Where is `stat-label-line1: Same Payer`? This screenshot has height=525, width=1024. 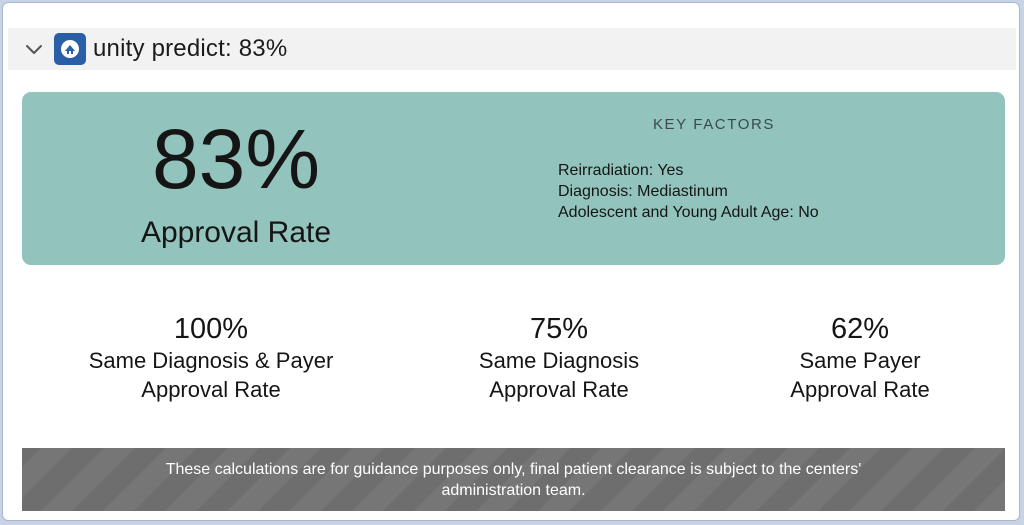 stat-label-line1: Same Payer is located at coordinates (860, 360).